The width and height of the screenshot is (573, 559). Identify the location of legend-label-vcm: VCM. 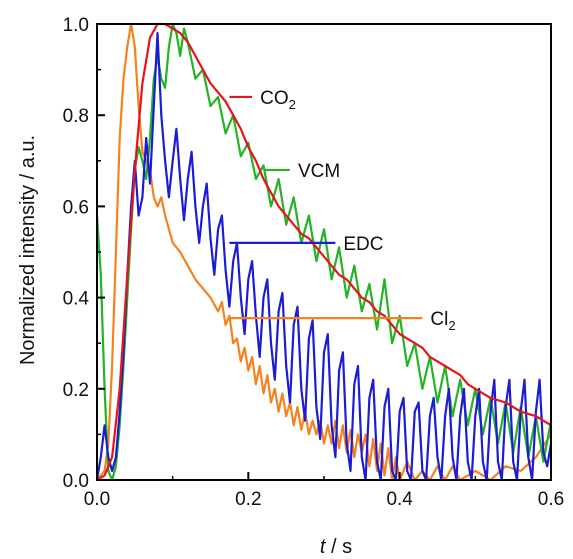
(319, 171).